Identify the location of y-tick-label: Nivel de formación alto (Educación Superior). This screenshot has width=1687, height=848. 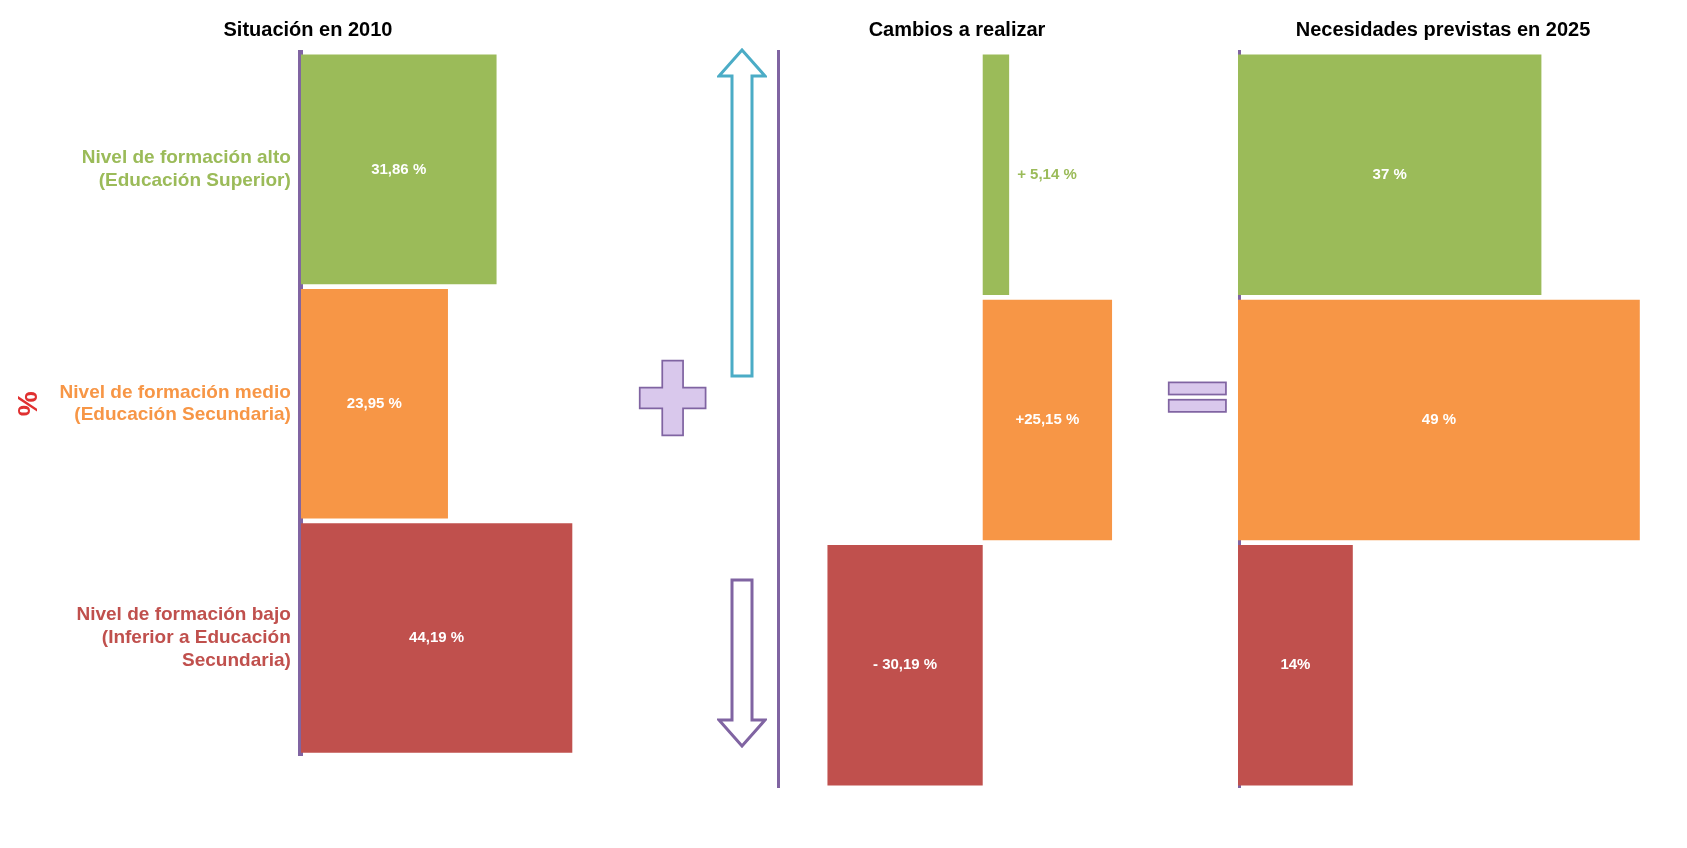
(186, 168).